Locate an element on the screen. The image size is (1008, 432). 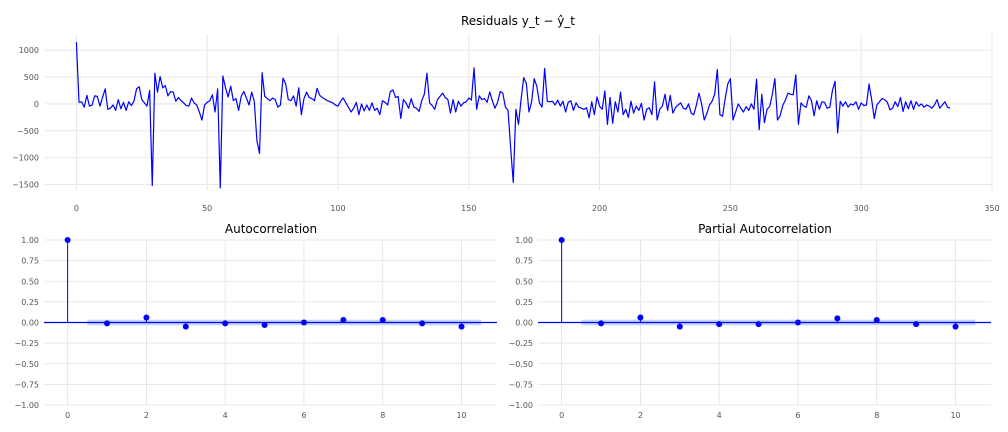
acf-xtick-label: 6 is located at coordinates (303, 415).